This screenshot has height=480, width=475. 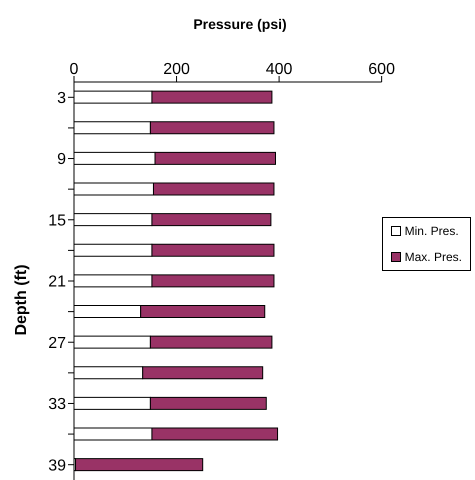 What do you see at coordinates (176, 69) in the screenshot?
I see `x-tick-label: 200` at bounding box center [176, 69].